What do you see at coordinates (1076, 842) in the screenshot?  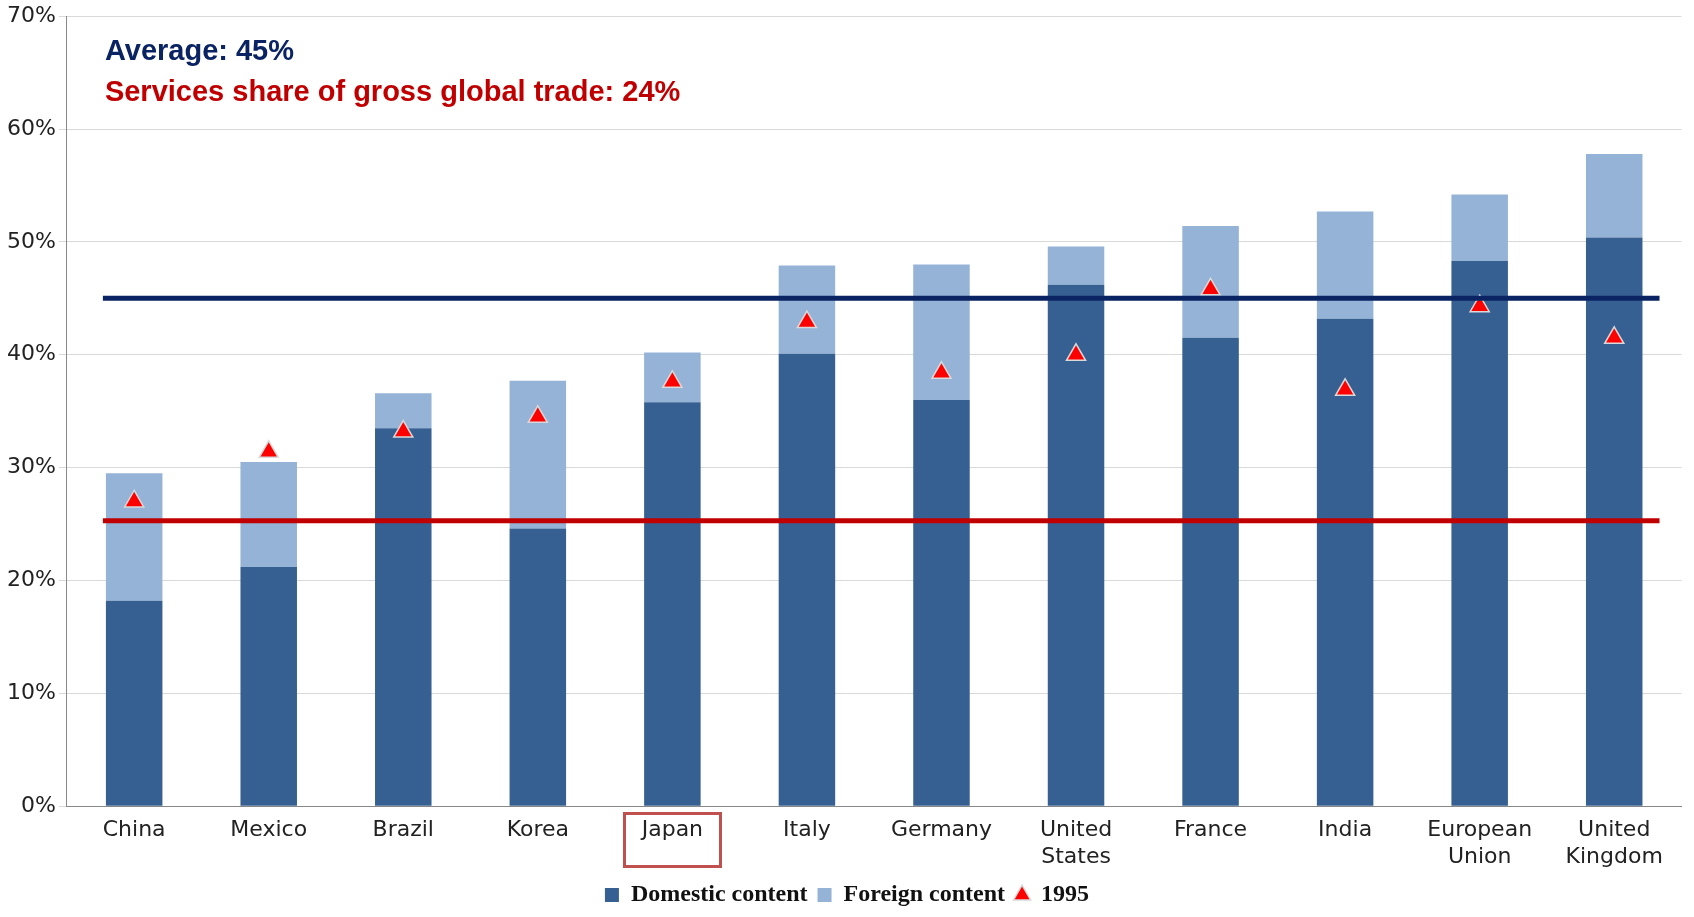 I see `x-tick-label: United States` at bounding box center [1076, 842].